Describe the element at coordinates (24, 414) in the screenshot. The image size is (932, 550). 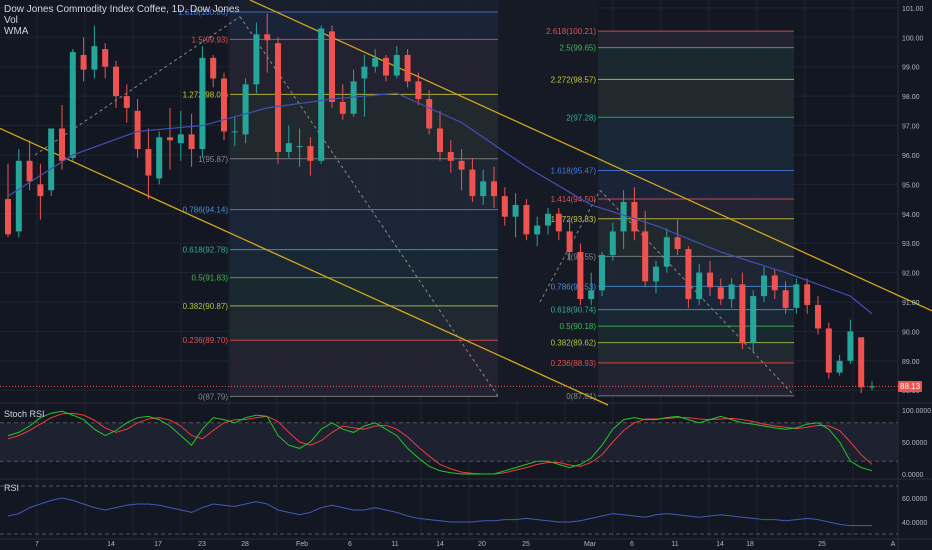
I see `stoch-rsi-label: Stoch RSI` at that location.